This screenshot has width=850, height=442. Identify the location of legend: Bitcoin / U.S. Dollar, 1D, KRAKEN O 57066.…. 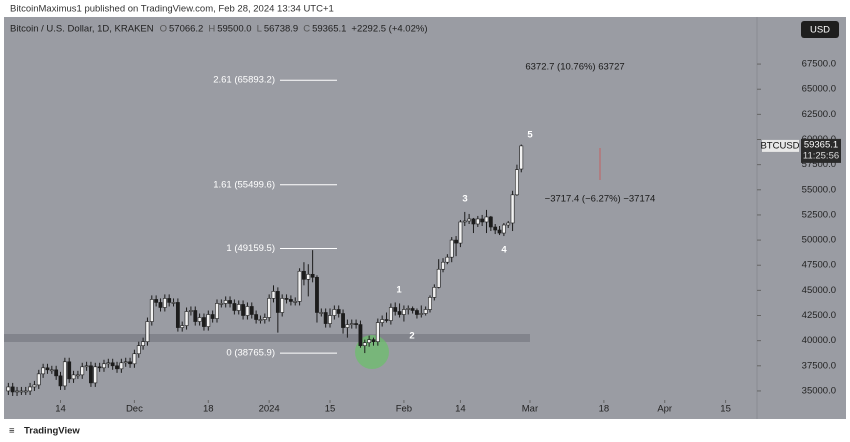
(218, 29).